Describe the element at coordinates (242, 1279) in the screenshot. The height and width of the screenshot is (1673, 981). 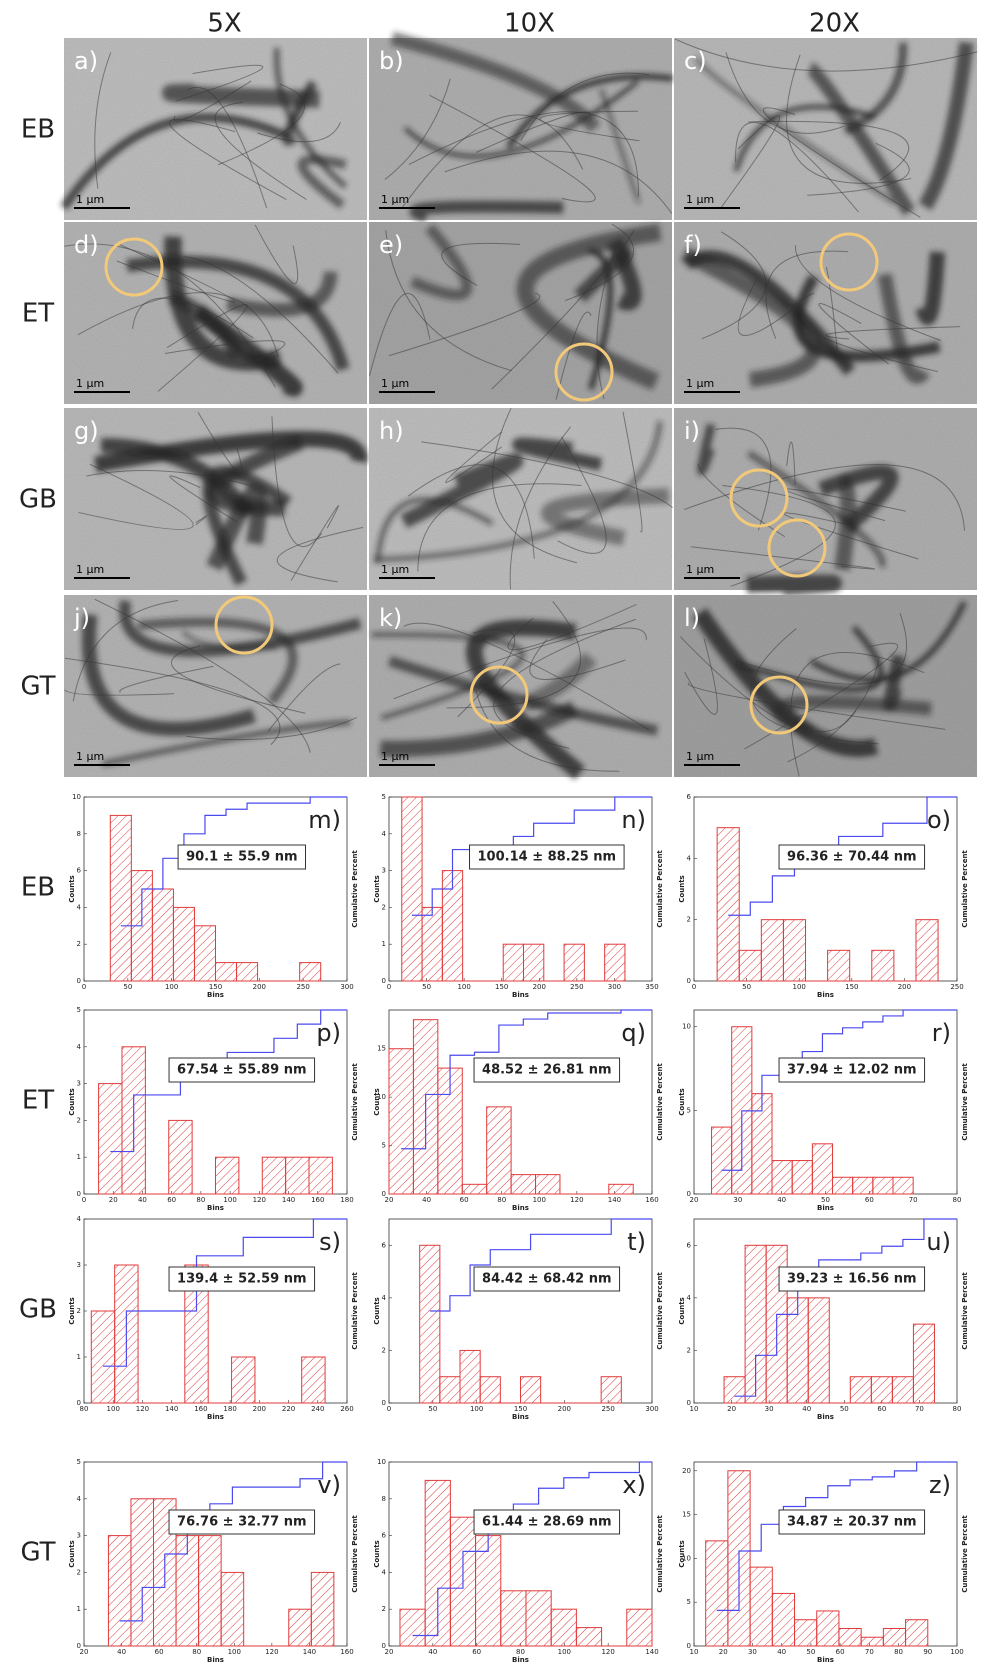
I see `annotation: 139.4 ± 52.59 nm` at that location.